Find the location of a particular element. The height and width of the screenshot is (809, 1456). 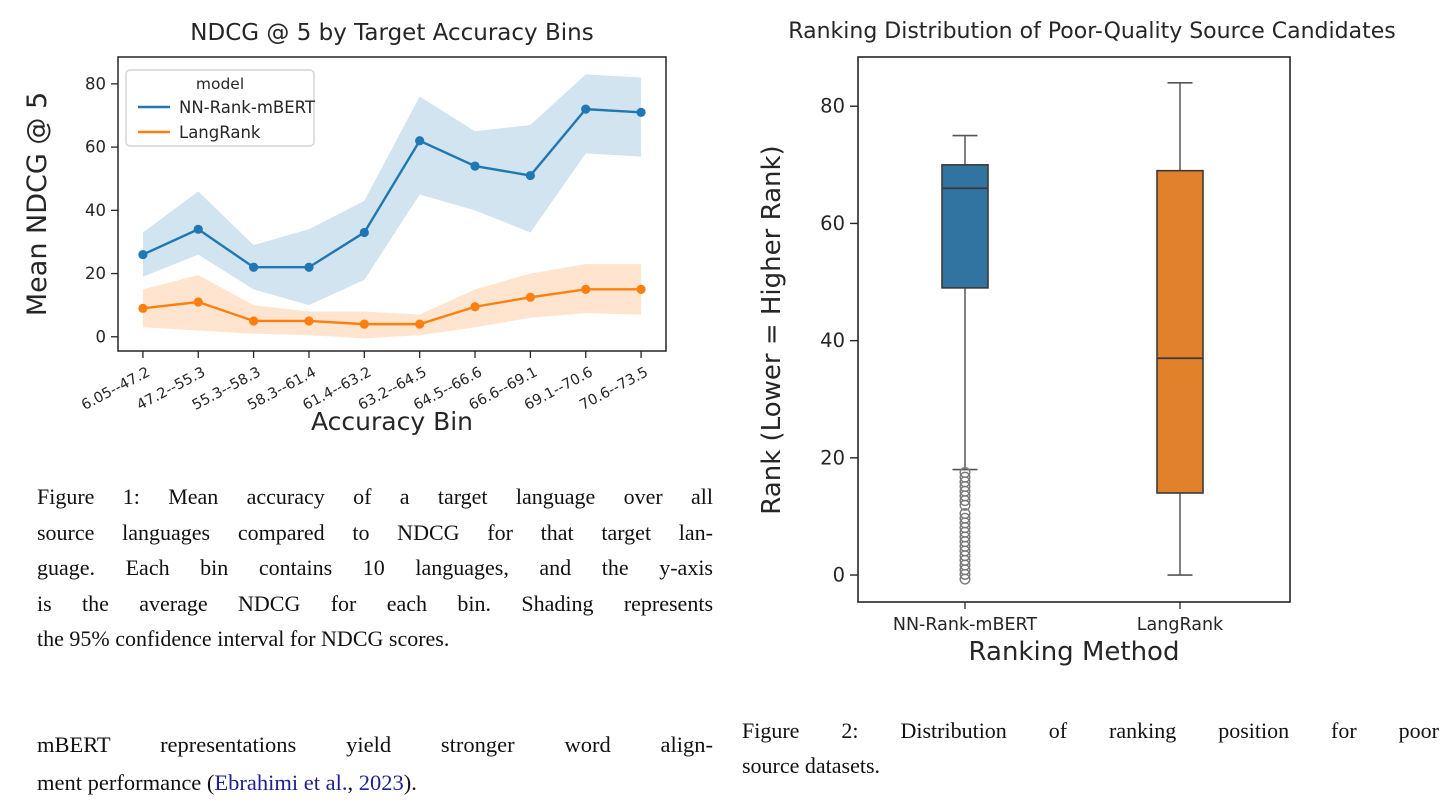

body-text-fragment: , is located at coordinates (353, 782).